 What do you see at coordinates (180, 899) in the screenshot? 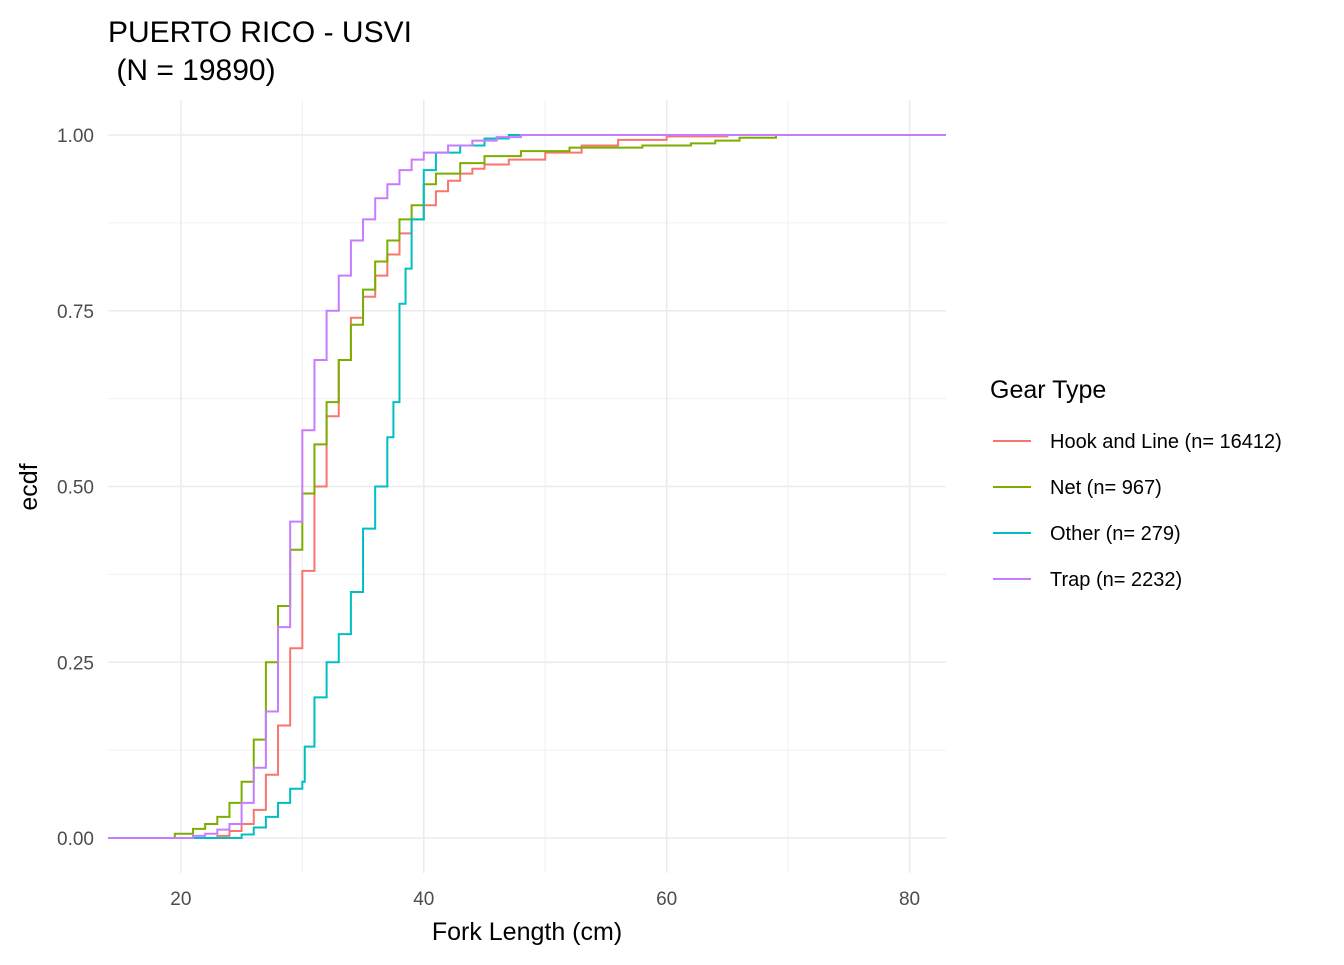
I see `x-tick-label: 20` at bounding box center [180, 899].